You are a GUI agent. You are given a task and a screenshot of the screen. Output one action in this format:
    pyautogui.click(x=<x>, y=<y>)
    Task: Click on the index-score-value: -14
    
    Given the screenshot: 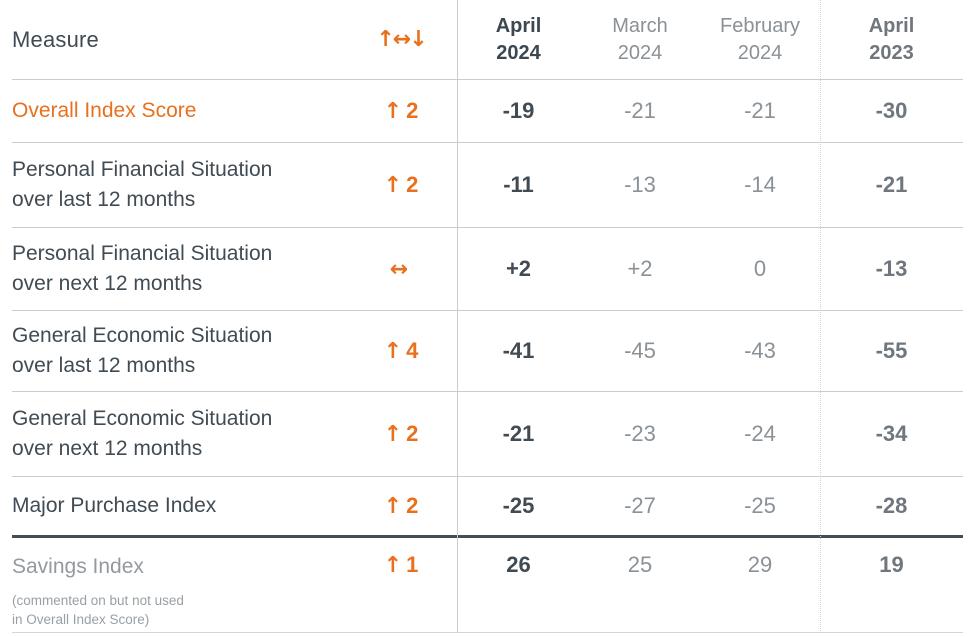 What is the action you would take?
    pyautogui.click(x=760, y=184)
    